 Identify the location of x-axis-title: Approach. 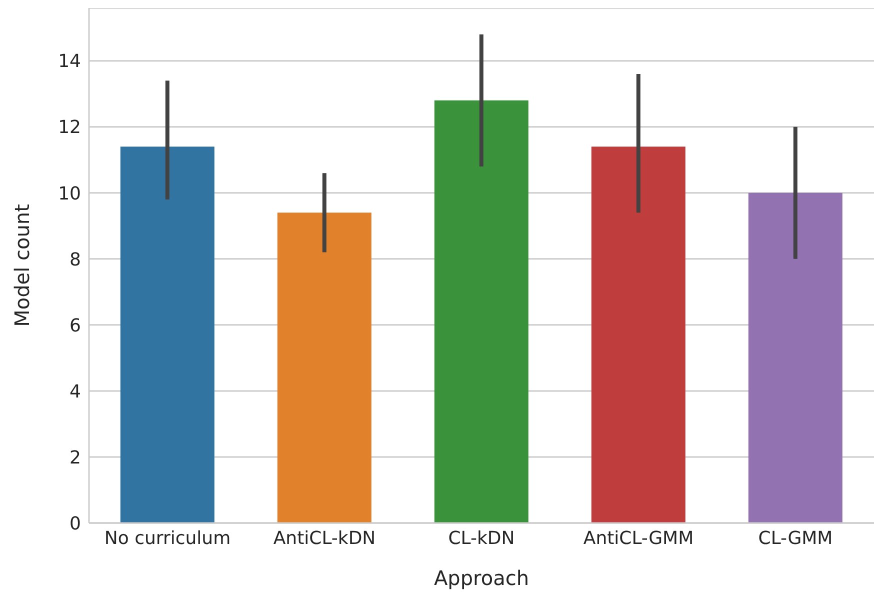
(482, 578).